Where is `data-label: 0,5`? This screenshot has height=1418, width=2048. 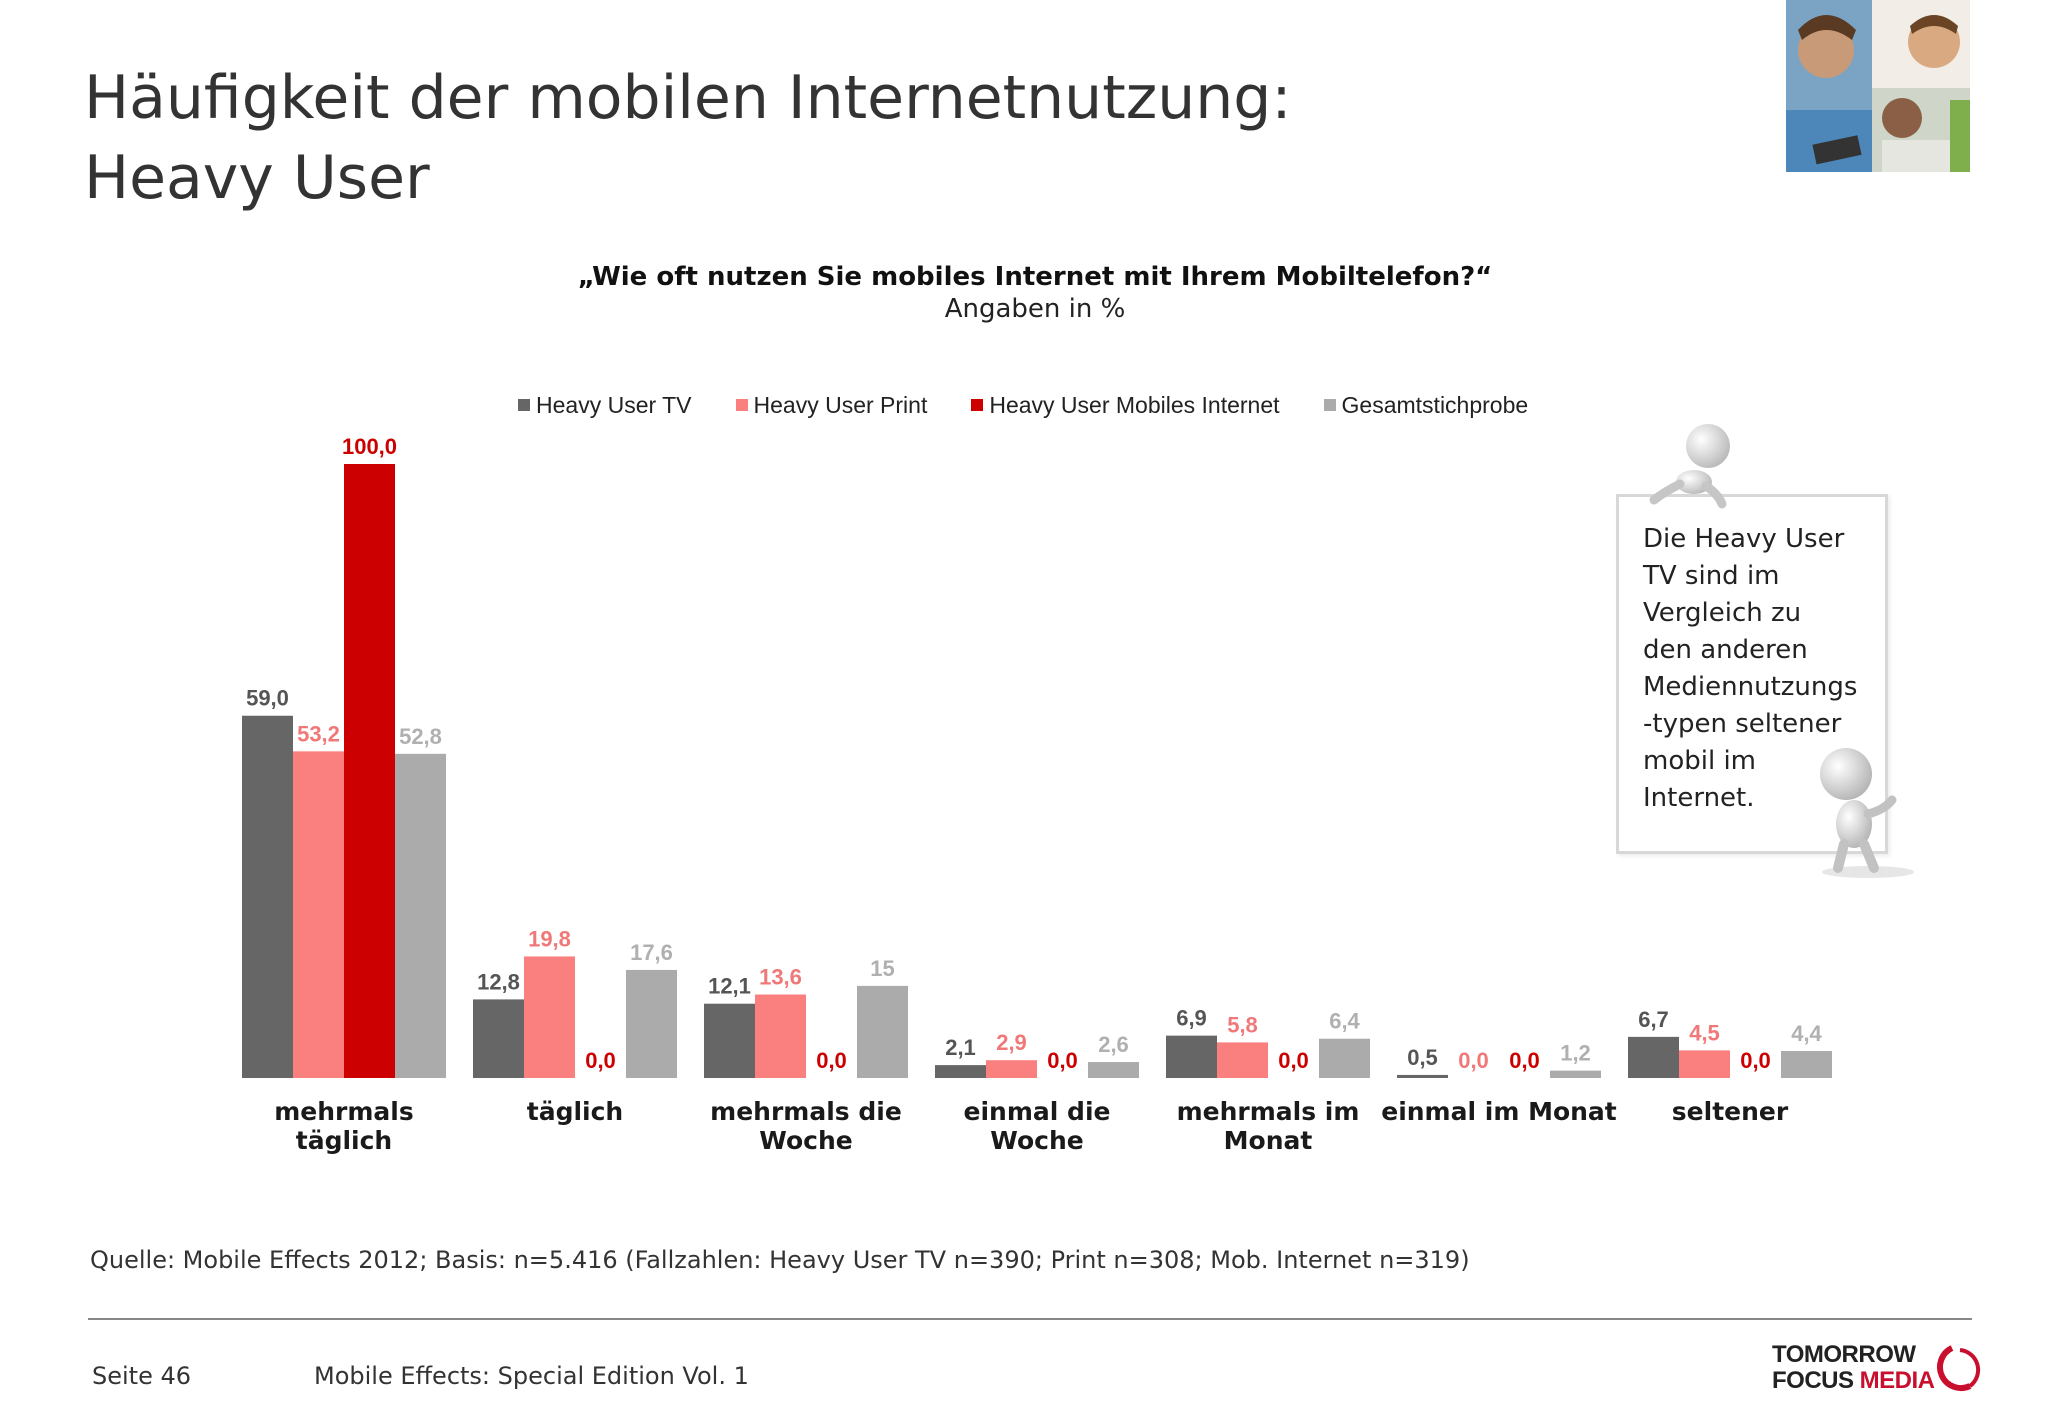
data-label: 0,5 is located at coordinates (1422, 1057).